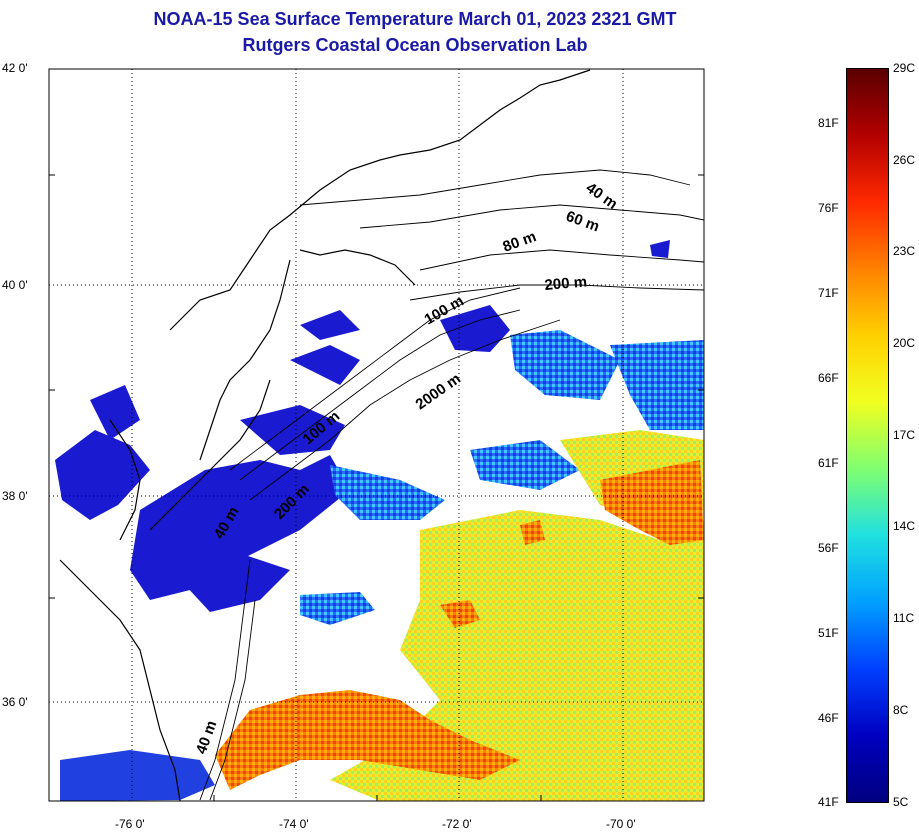 The height and width of the screenshot is (832, 919). I want to click on colorbar-f-label: 46F, so click(828, 718).